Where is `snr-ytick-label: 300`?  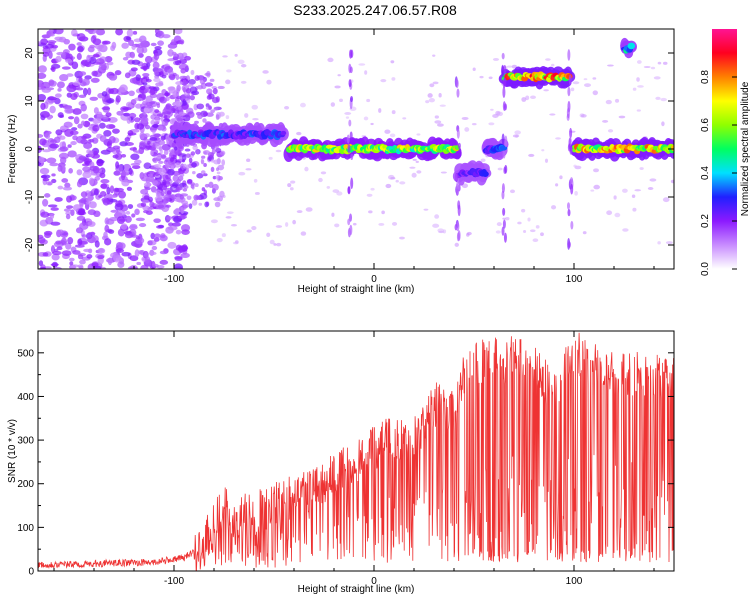 snr-ytick-label: 300 is located at coordinates (25, 441).